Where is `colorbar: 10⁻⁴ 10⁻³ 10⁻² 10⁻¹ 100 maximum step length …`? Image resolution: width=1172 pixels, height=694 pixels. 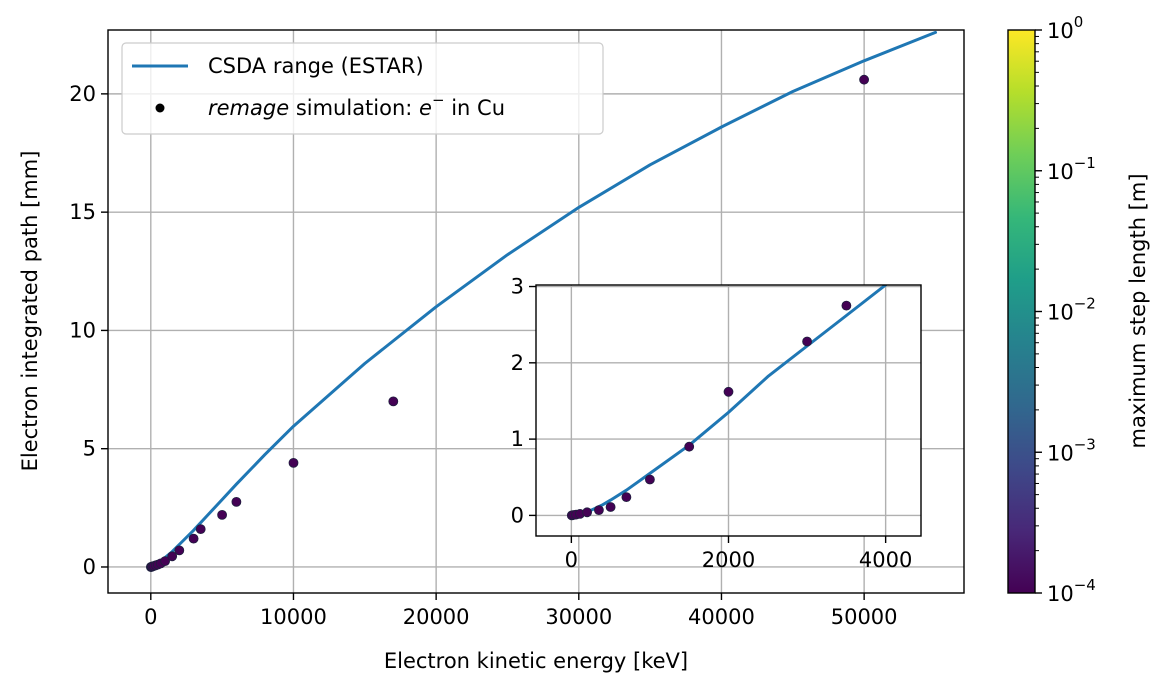
colorbar: 10⁻⁴ 10⁻³ 10⁻² 10⁻¹ 100 maximum step length … is located at coordinates (1078, 309).